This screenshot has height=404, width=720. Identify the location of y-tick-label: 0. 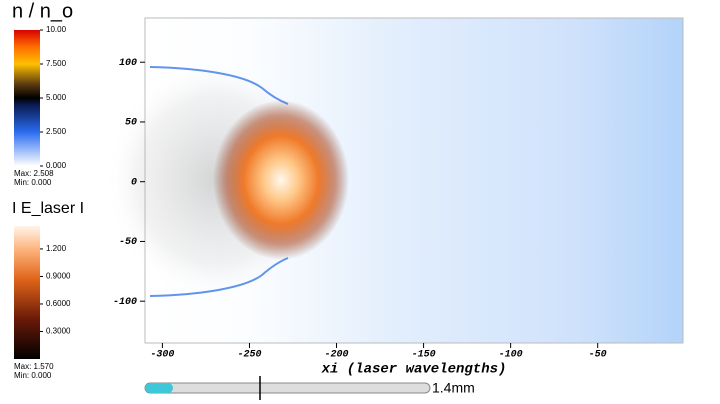
(134, 182).